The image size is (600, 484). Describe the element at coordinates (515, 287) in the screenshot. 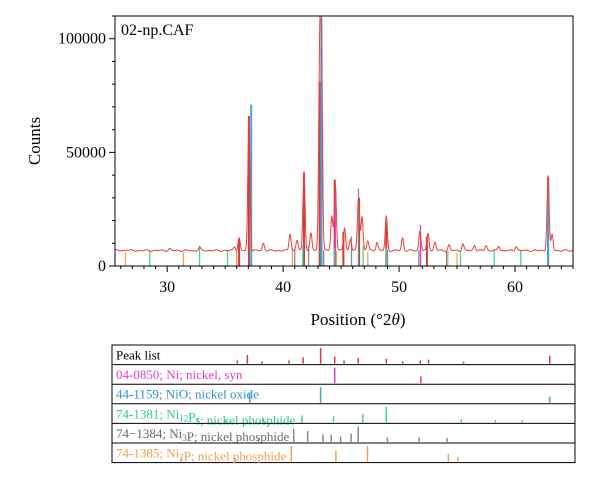

I see `x-tick-label-60: 60` at that location.